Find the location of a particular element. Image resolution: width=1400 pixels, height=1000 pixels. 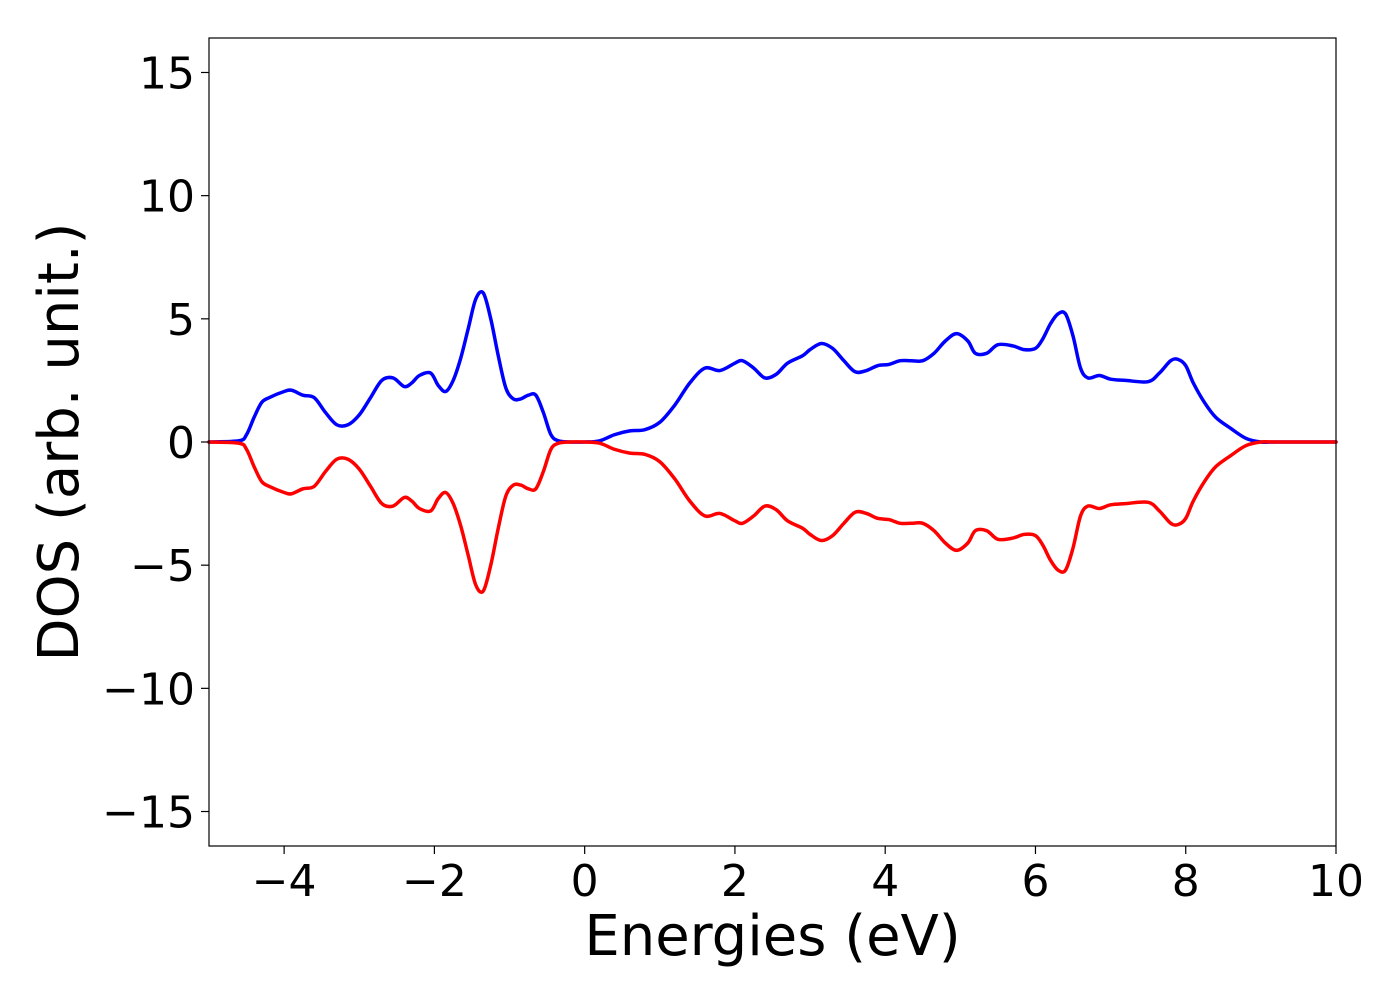

y-tick-label: −10 is located at coordinates (148, 689).